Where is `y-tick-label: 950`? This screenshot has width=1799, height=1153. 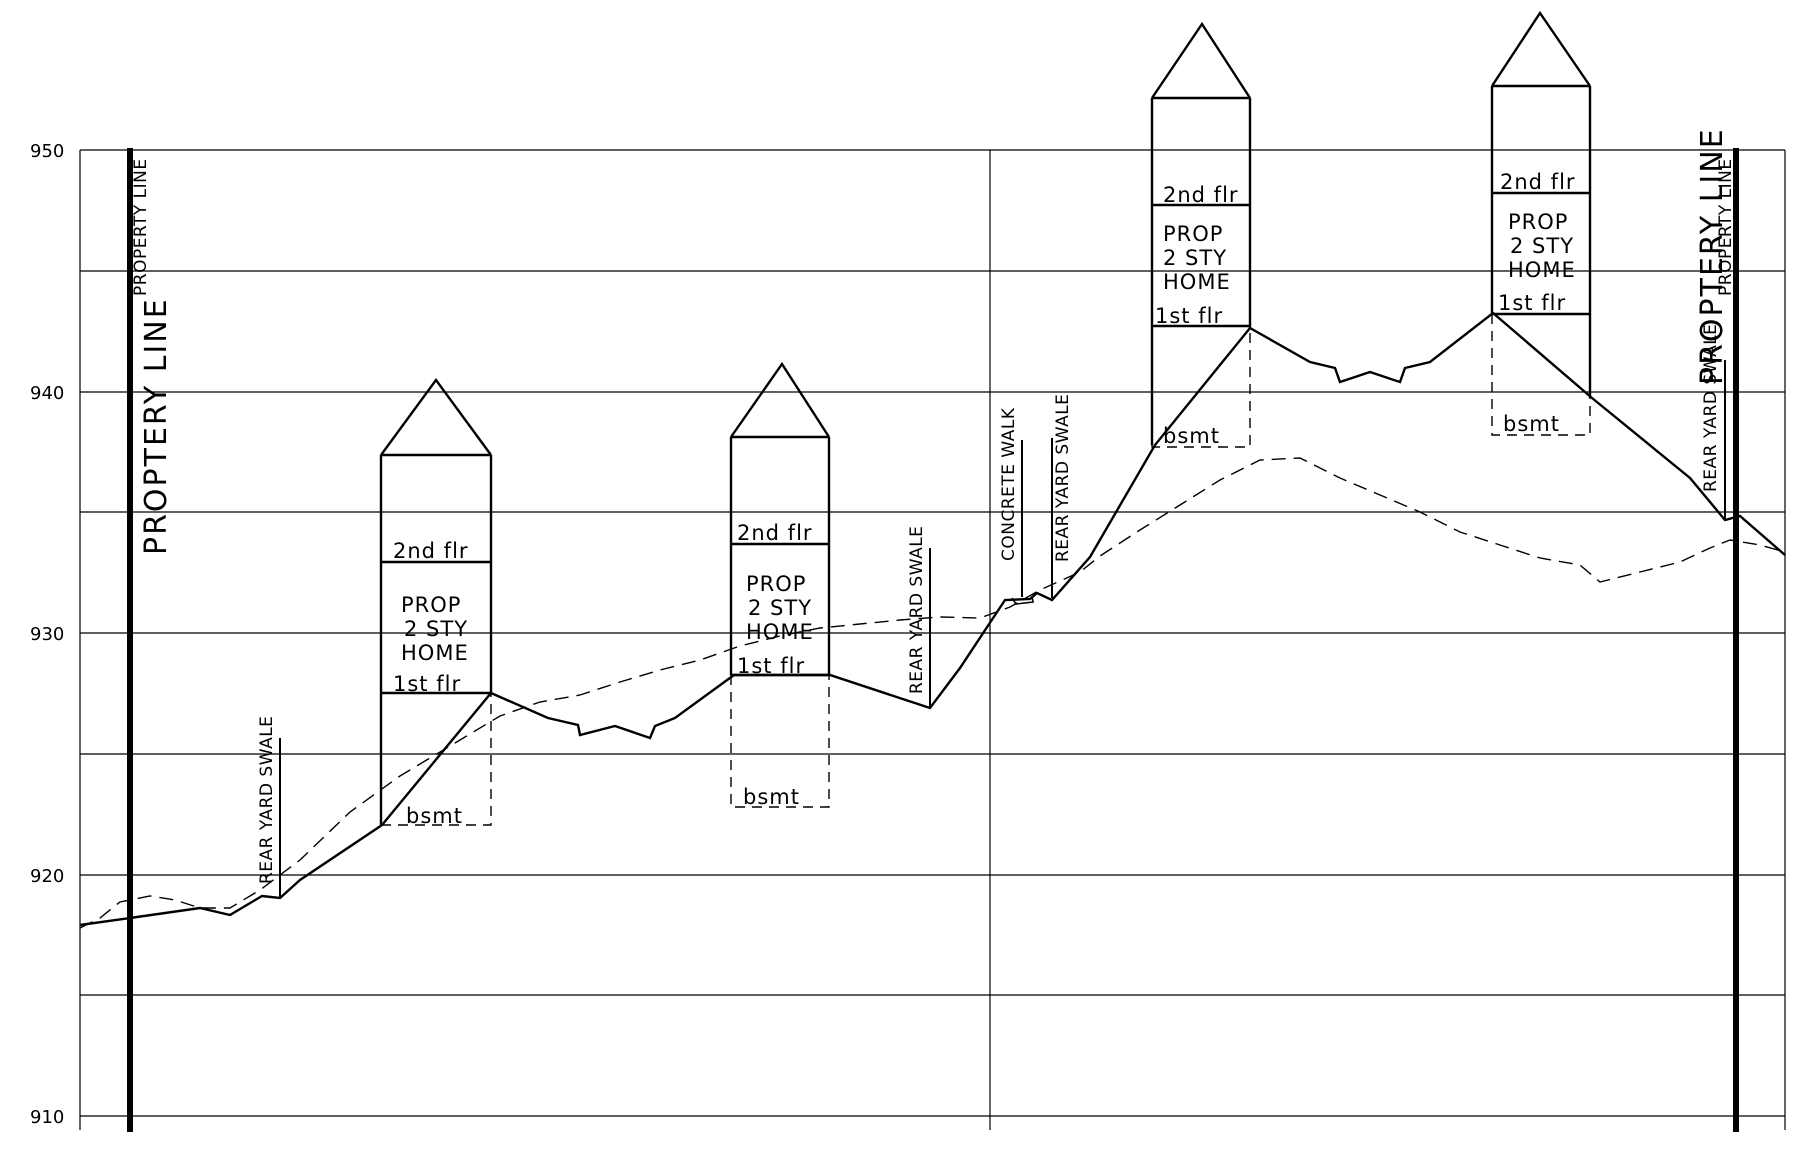
y-tick-label: 950 is located at coordinates (47, 151).